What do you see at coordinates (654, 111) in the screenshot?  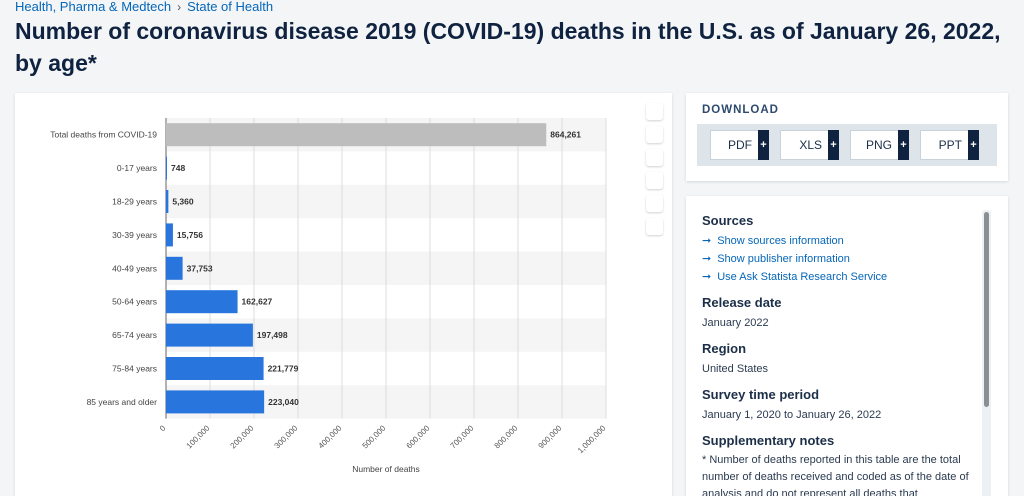 I see `favorite-icon` at bounding box center [654, 111].